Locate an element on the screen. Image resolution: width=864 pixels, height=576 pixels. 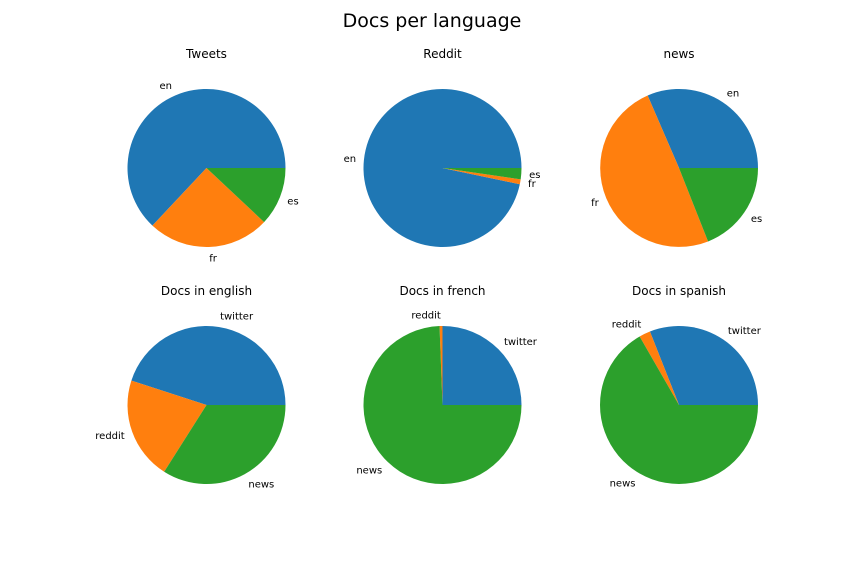
pie-chart-docs-in-french: Docs in french twitter reddit news is located at coordinates (447, 384).